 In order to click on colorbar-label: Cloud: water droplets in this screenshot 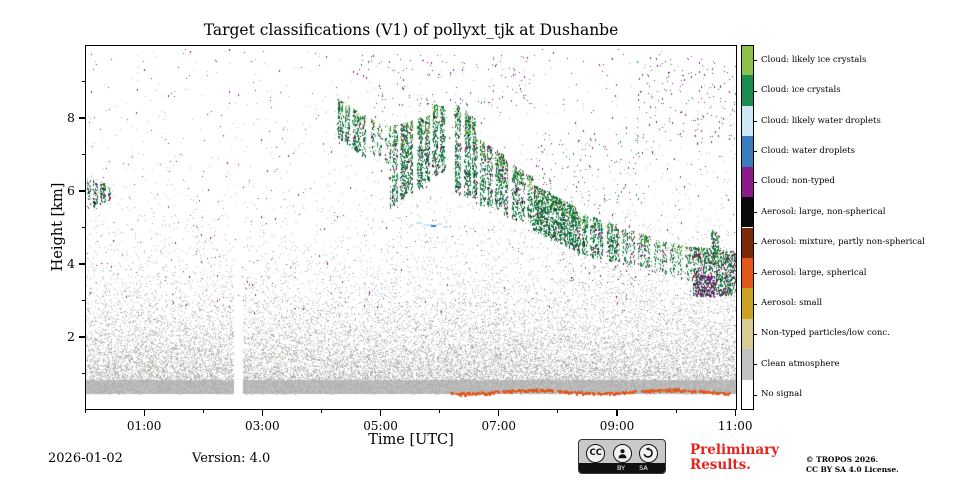, I will do `click(808, 150)`.